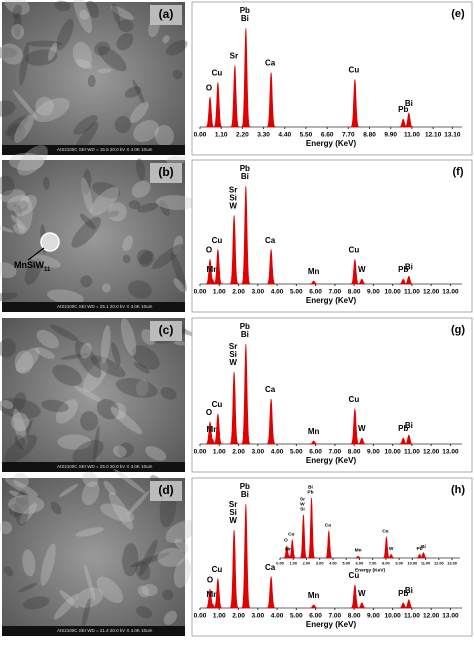  I want to click on x-tick-label: 3.00, so click(320, 563).